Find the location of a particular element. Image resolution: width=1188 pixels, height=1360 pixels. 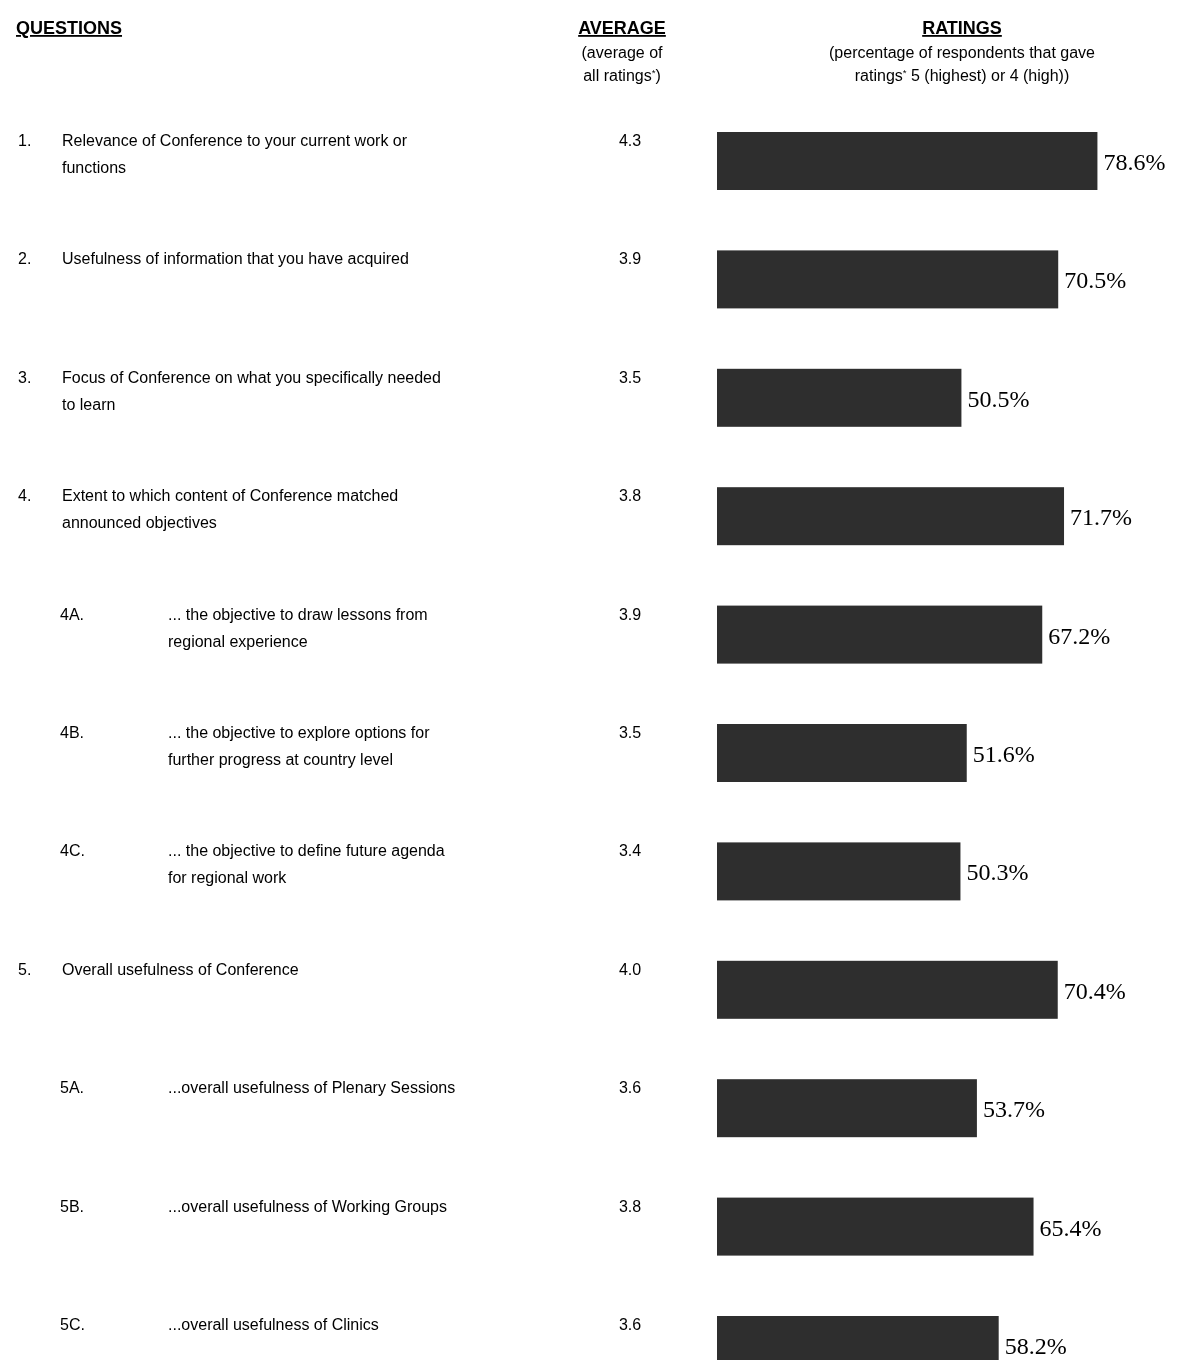

data-label: 78.6% is located at coordinates (1134, 162).